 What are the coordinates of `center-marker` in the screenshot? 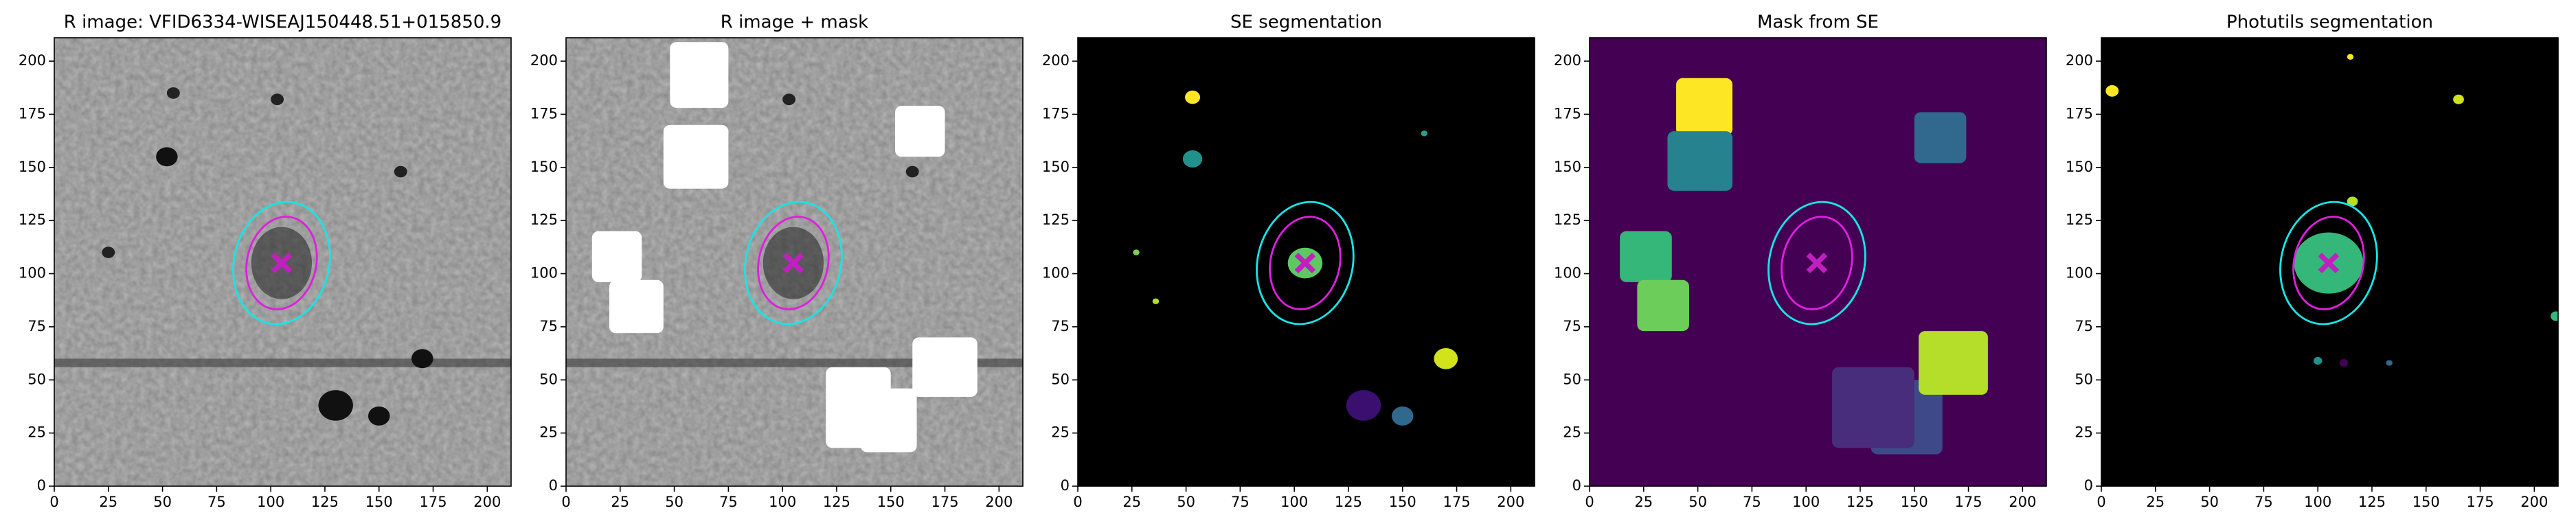 It's located at (1305, 263).